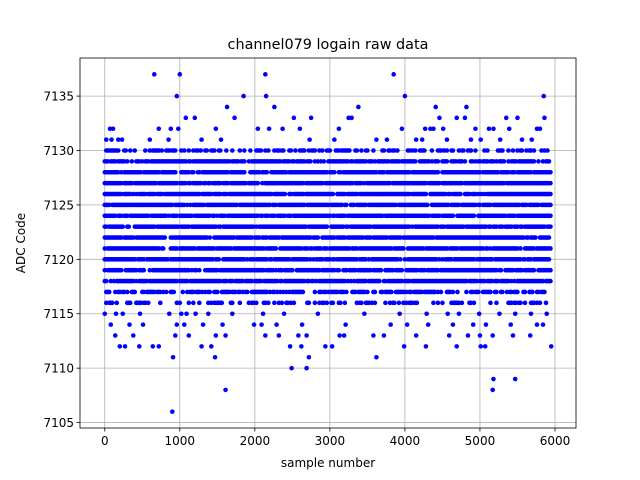 The width and height of the screenshot is (640, 480). I want to click on y-axis-label: ADC Code, so click(21, 243).